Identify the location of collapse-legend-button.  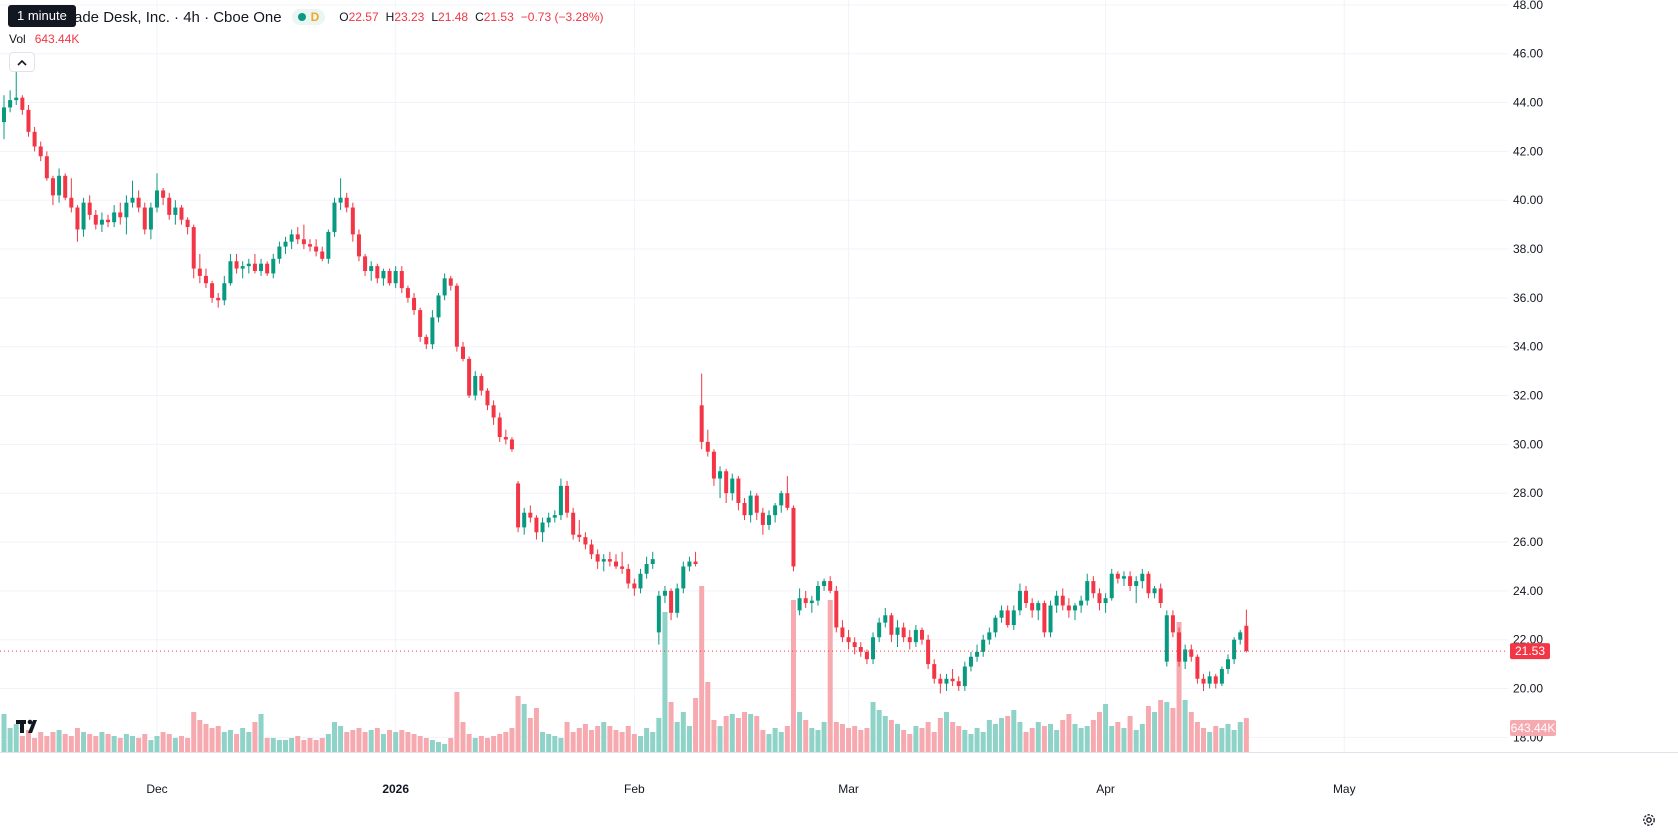
(22, 62).